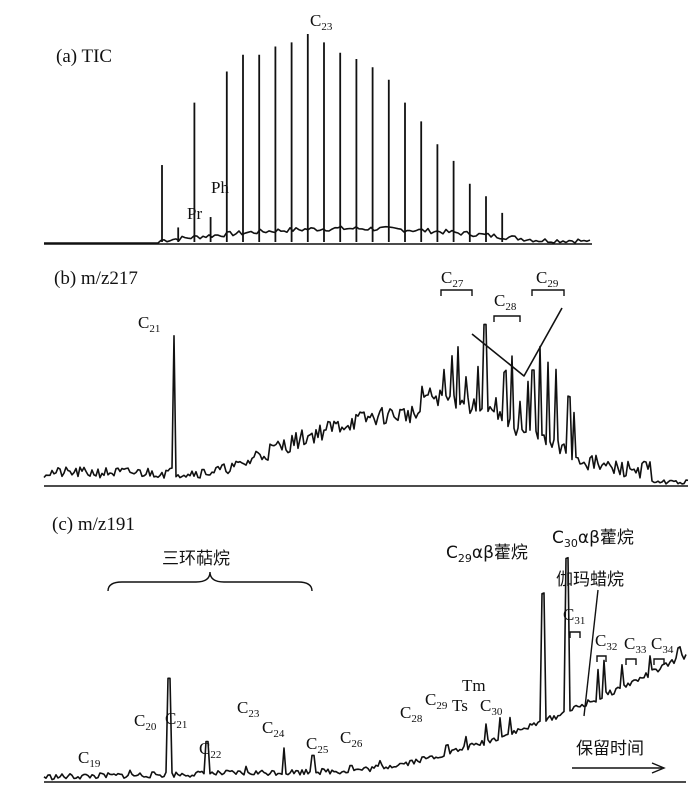 The height and width of the screenshot is (811, 700). Describe the element at coordinates (317, 234) in the screenshot. I see `panel-a-hump` at that location.